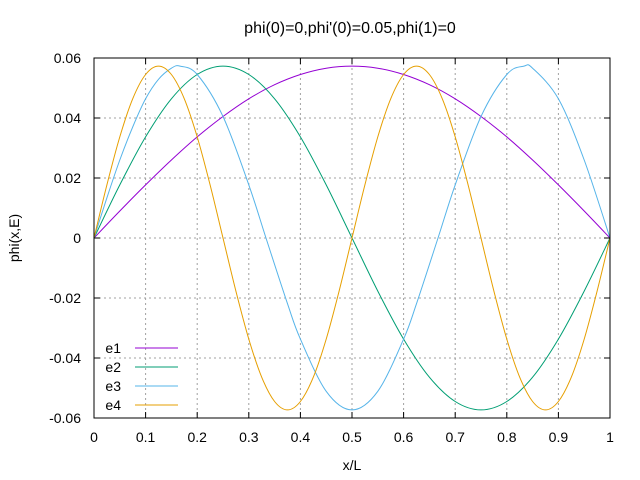 Image resolution: width=640 pixels, height=480 pixels. What do you see at coordinates (77, 238) in the screenshot?
I see `y-tick-label: 0` at bounding box center [77, 238].